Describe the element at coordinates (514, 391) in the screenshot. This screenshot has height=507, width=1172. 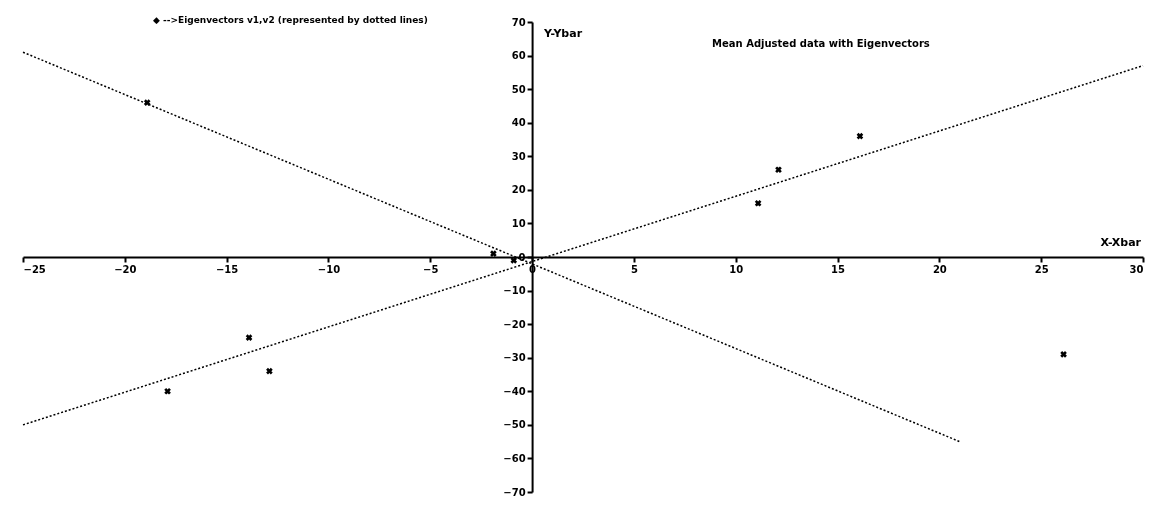
I see `y-tick-label: −40` at that location.